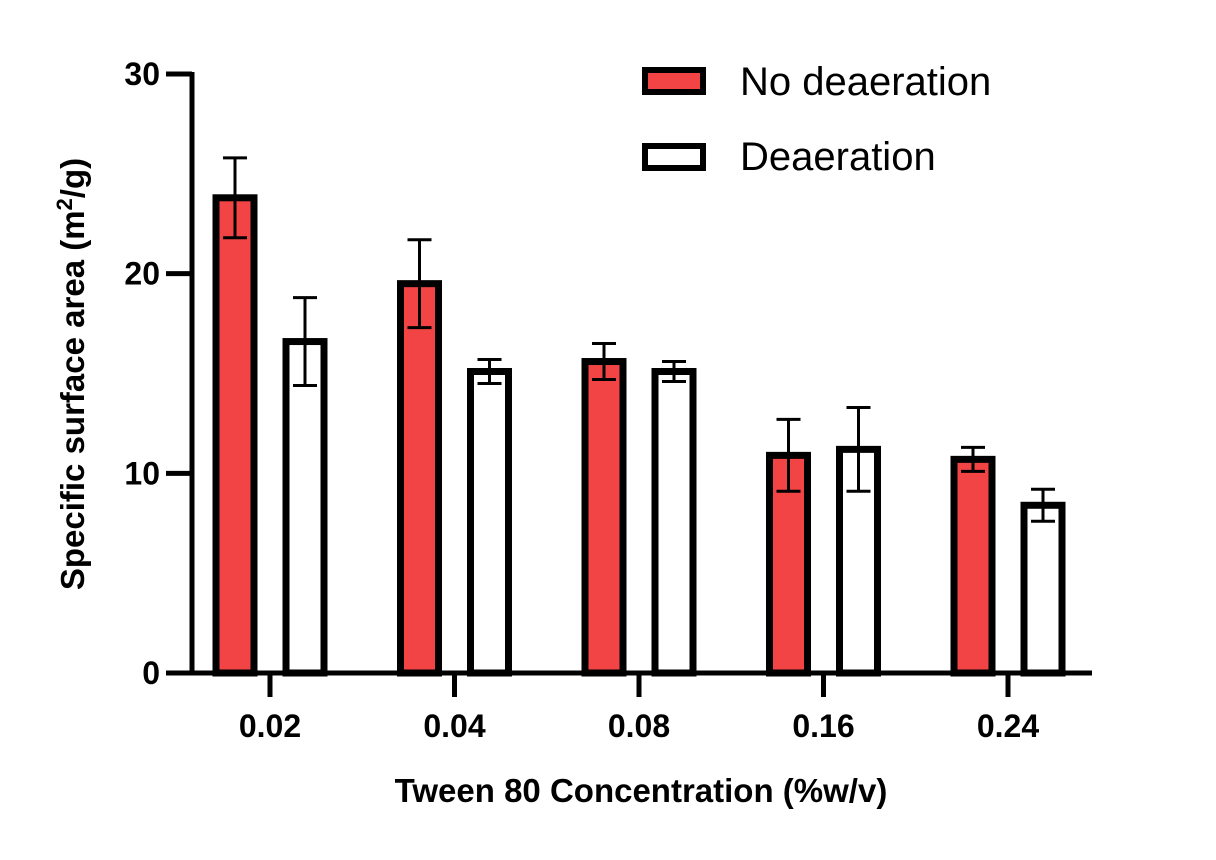  I want to click on bar-no-deaeration-0.04, so click(419, 478).